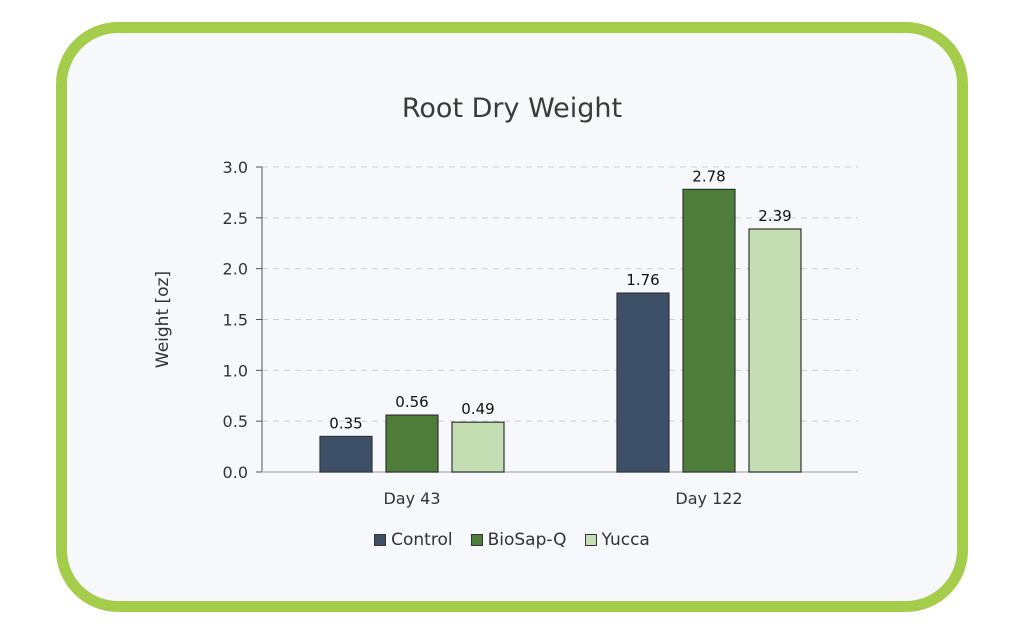 This screenshot has width=1024, height=635. What do you see at coordinates (422, 540) in the screenshot?
I see `legend-label-control: Control` at bounding box center [422, 540].